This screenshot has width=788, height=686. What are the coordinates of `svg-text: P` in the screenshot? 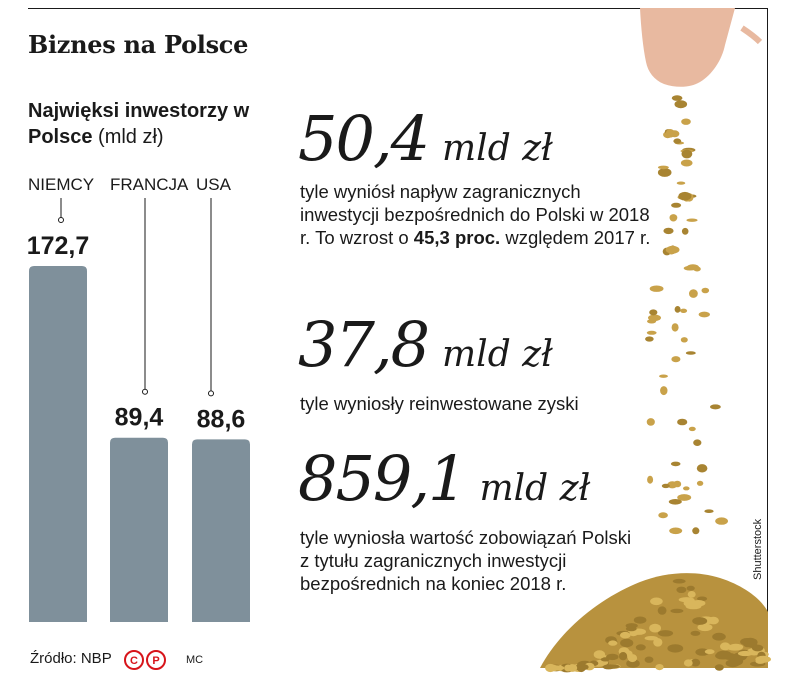 It's located at (155, 661).